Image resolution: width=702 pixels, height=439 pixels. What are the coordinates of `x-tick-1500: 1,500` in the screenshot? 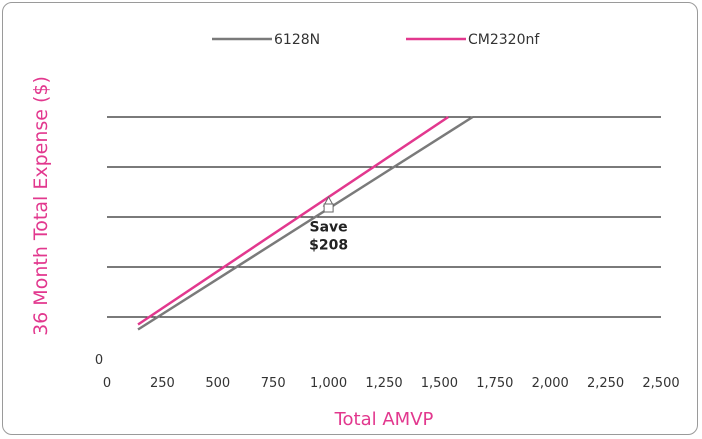 It's located at (439, 383).